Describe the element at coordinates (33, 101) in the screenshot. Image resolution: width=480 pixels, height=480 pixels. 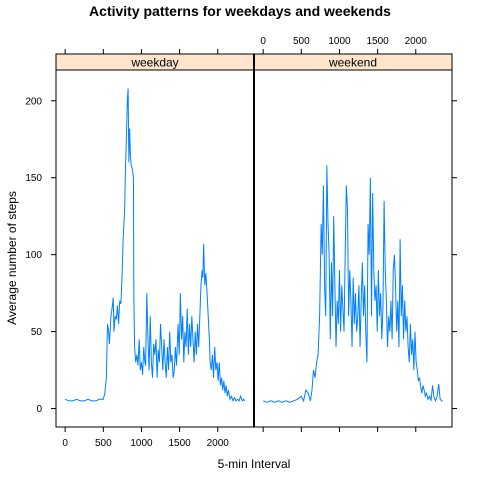
I see `y-tick-label: 200` at that location.